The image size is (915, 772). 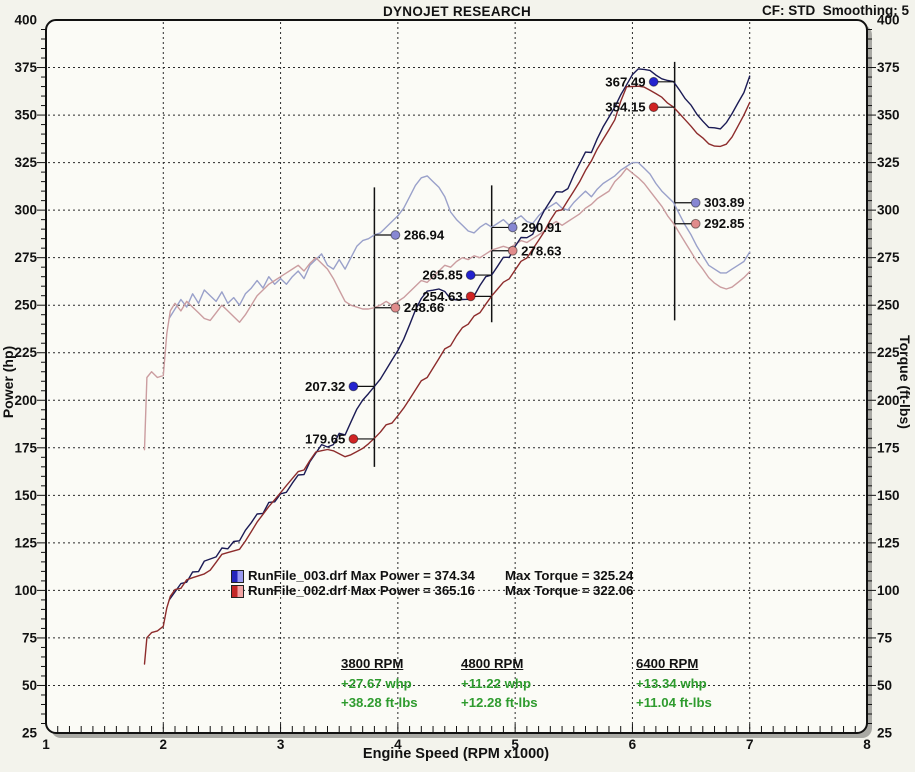 I want to click on gain-stats-6400: 6400 RPM +13.34 whp +11.04 ft-lbs, so click(x=674, y=683).